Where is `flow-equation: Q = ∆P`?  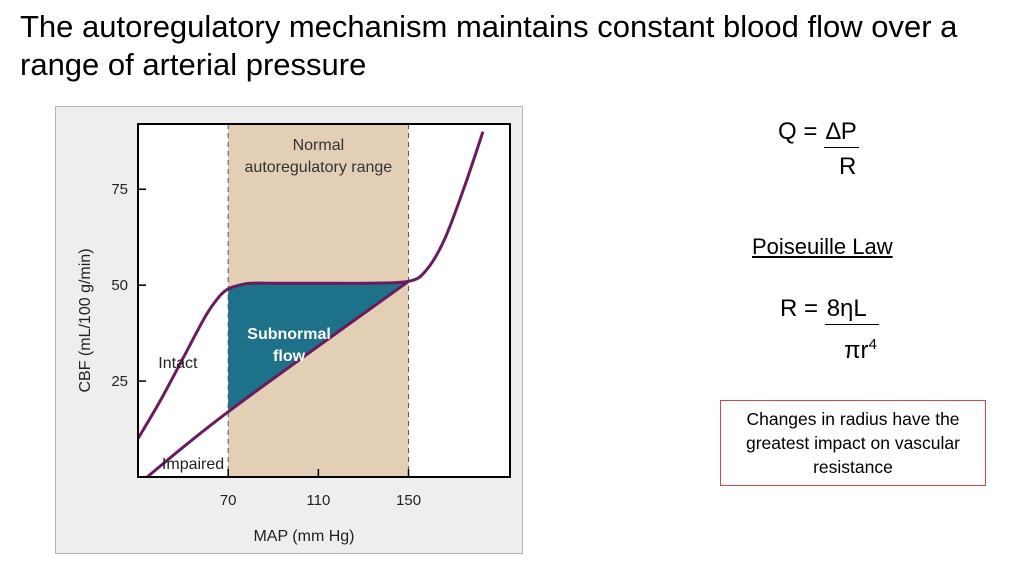
flow-equation: Q = ∆P is located at coordinates (818, 133).